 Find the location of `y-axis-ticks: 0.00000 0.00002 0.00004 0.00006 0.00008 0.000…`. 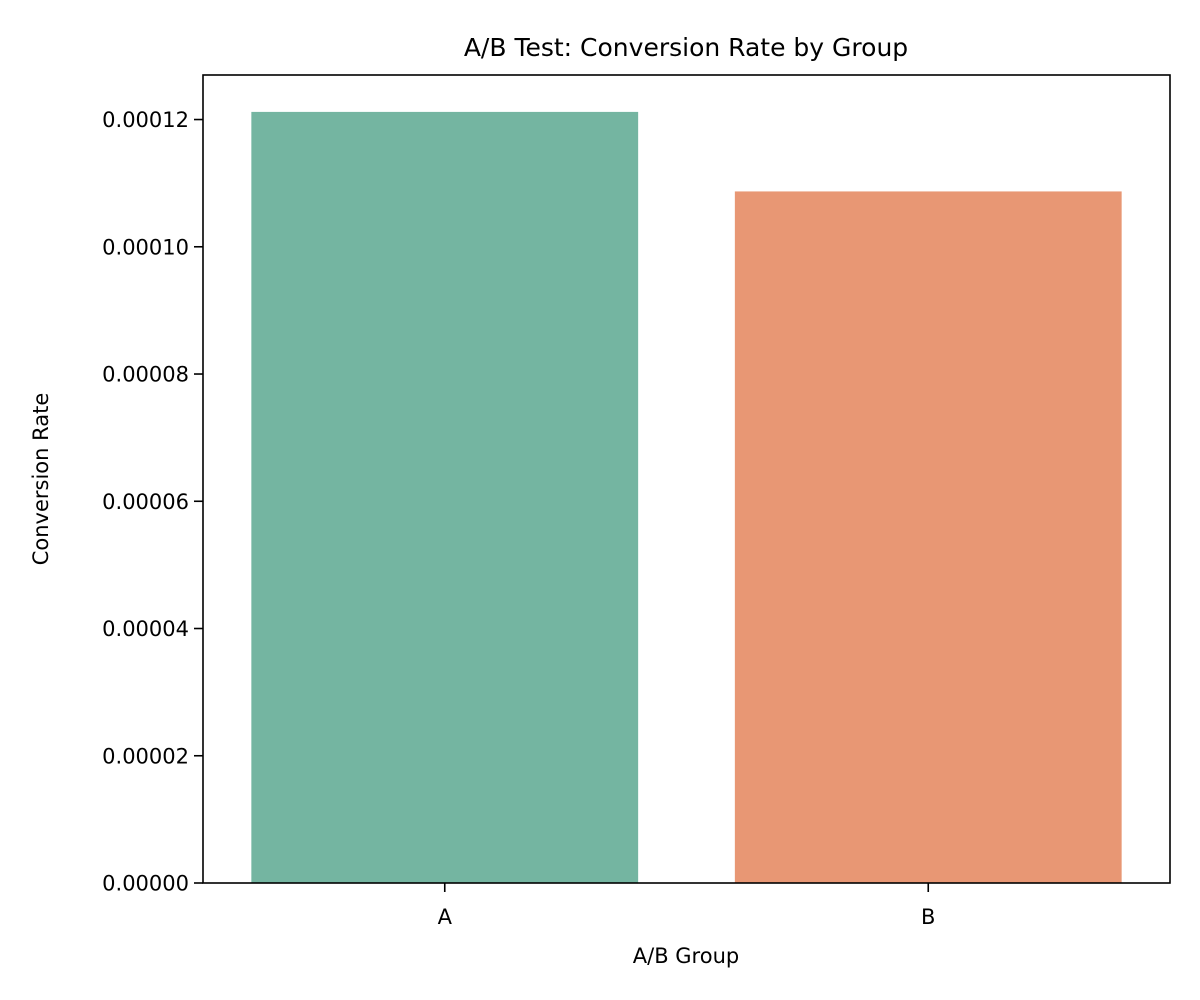

y-axis-ticks: 0.00000 0.00002 0.00004 0.00006 0.00008 0.000… is located at coordinates (152, 502).